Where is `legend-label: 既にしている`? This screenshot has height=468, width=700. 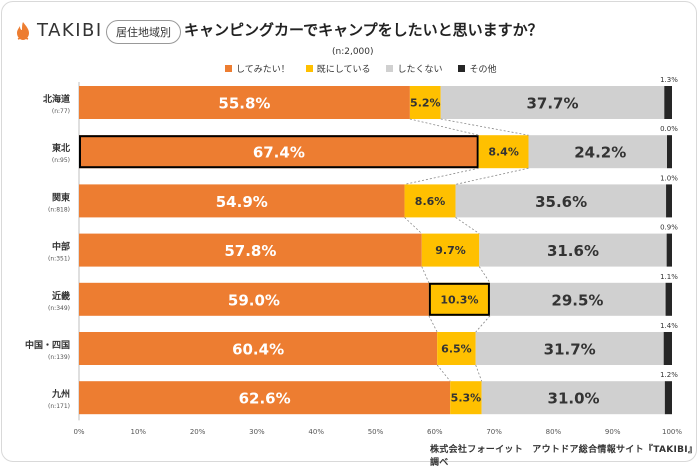
legend-label: 既にしている is located at coordinates (343, 70).